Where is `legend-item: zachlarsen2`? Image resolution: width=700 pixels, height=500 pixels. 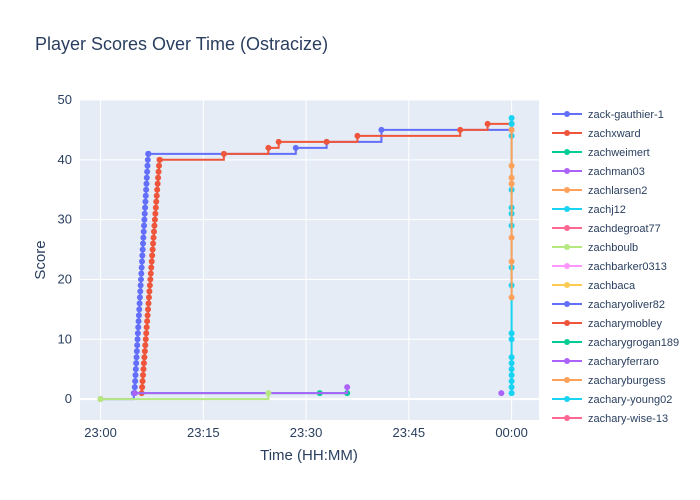 legend-item: zachlarsen2 is located at coordinates (599, 191).